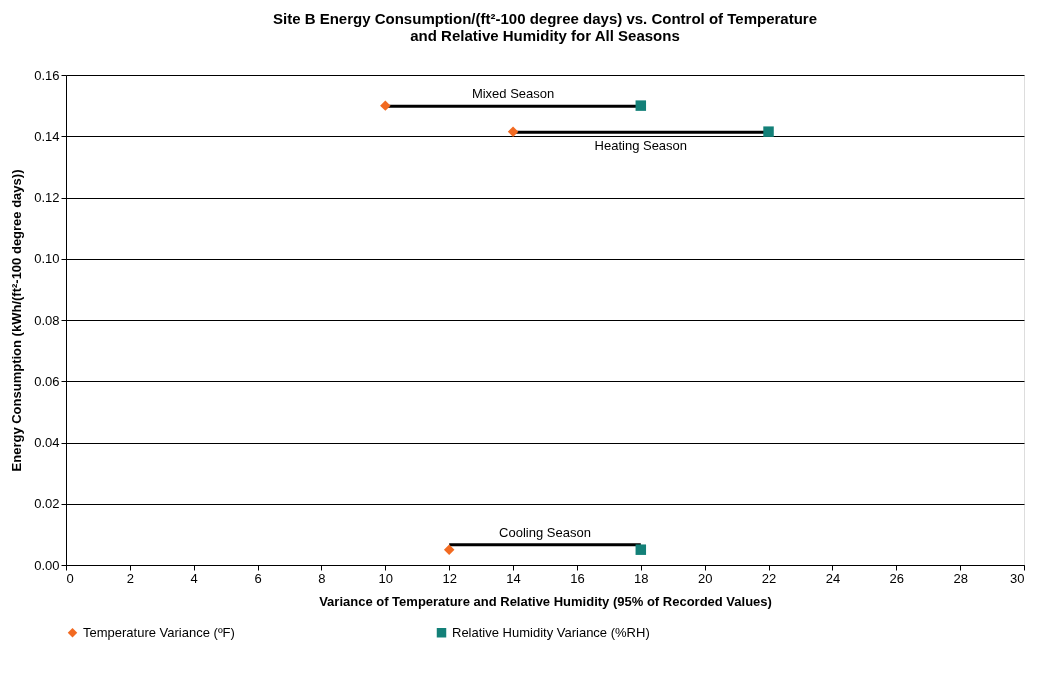  What do you see at coordinates (47, 75) in the screenshot?
I see `y-tick-label: 0.16` at bounding box center [47, 75].